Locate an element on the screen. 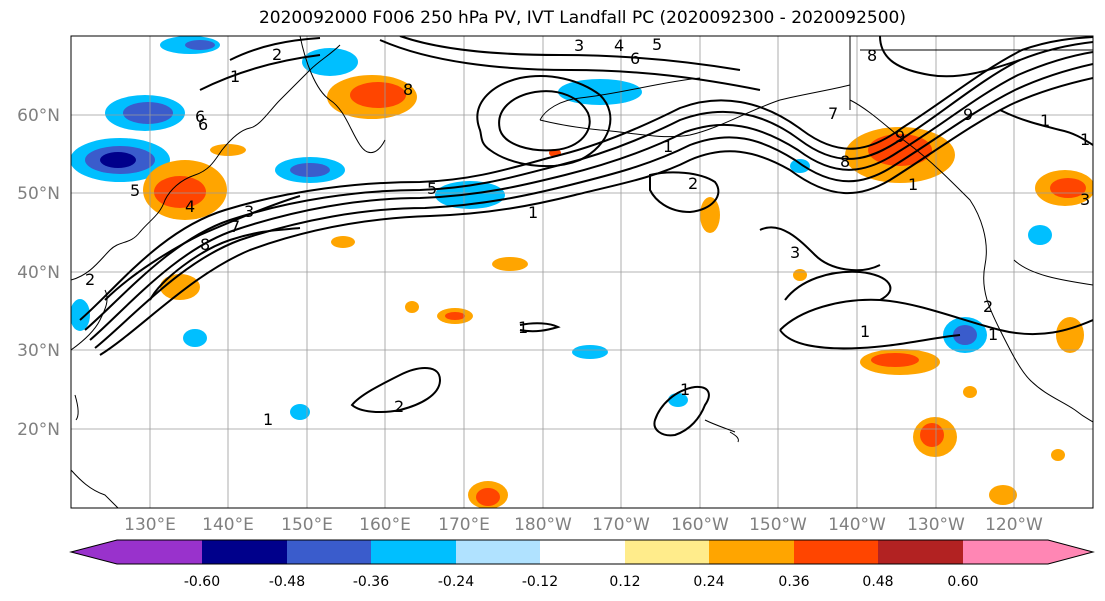 The height and width of the screenshot is (601, 1105). lon-label: 140°E is located at coordinates (228, 525).